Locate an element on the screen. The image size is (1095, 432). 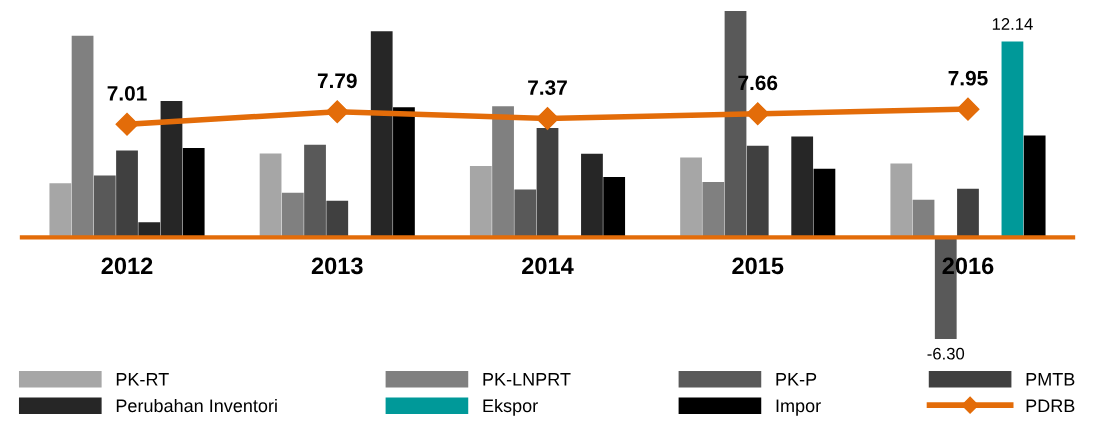
x-tick-label: 2013 is located at coordinates (337, 266).